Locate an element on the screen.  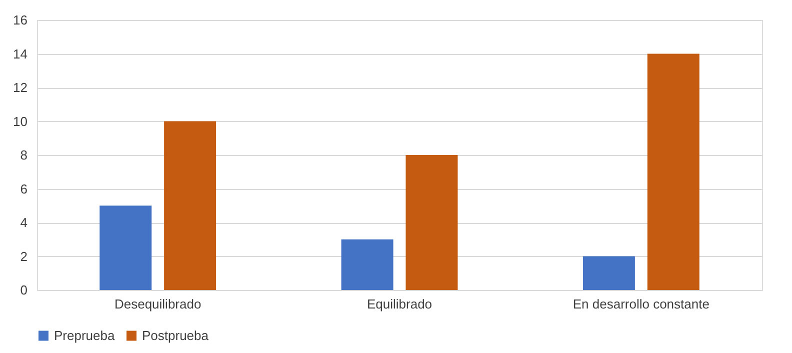
y-tick-label: 0 is located at coordinates (24, 290).